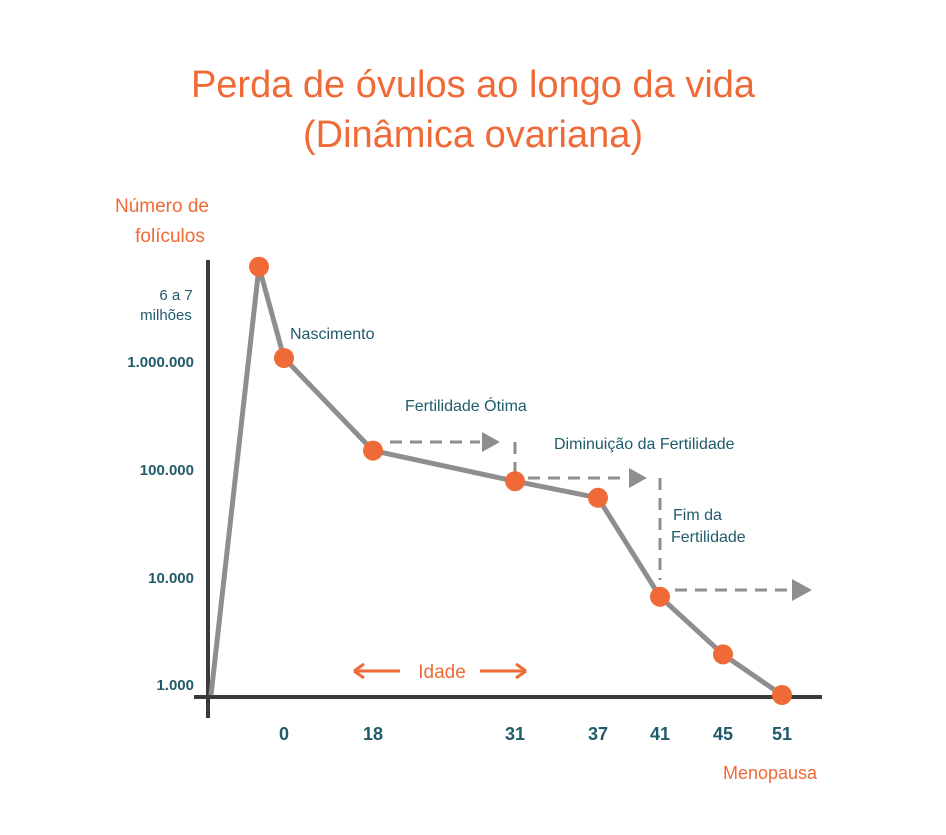 The width and height of the screenshot is (946, 835). I want to click on x-tick-label: 31, so click(515, 734).